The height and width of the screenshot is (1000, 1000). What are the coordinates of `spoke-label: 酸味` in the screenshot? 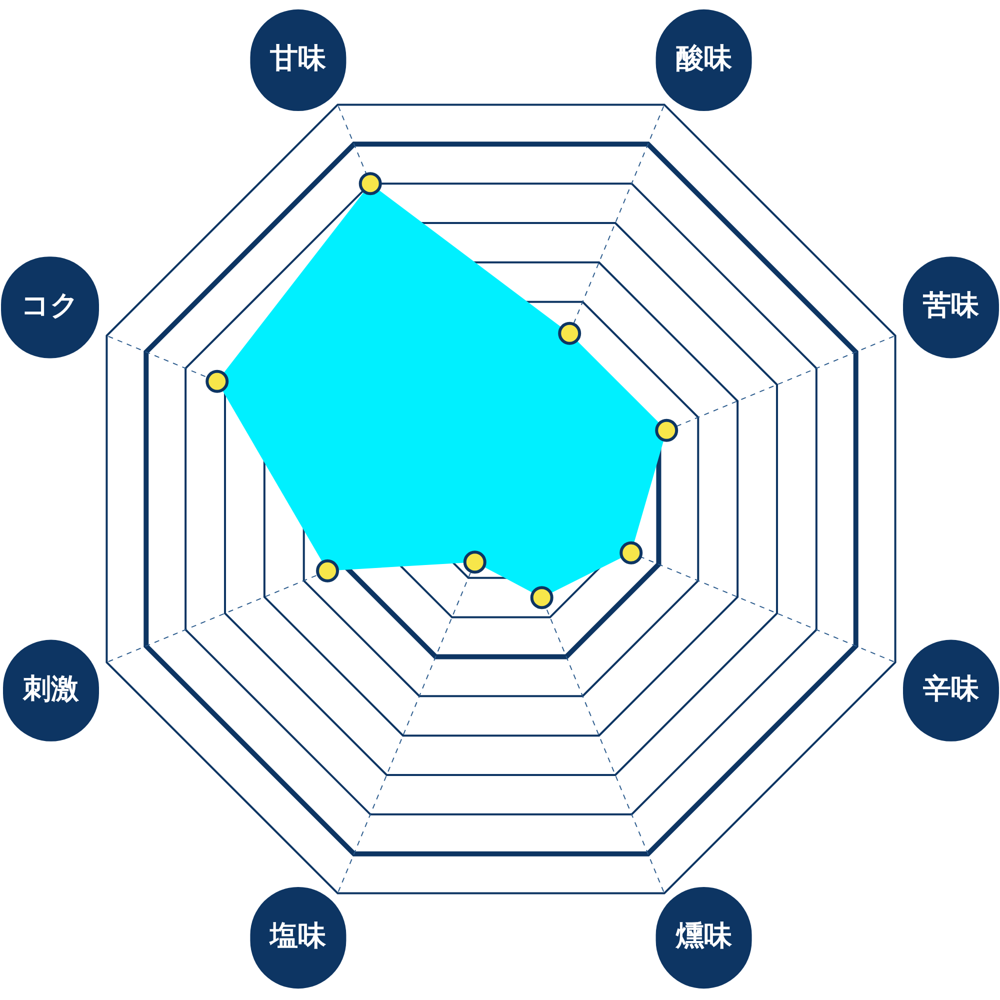 It's located at (704, 57).